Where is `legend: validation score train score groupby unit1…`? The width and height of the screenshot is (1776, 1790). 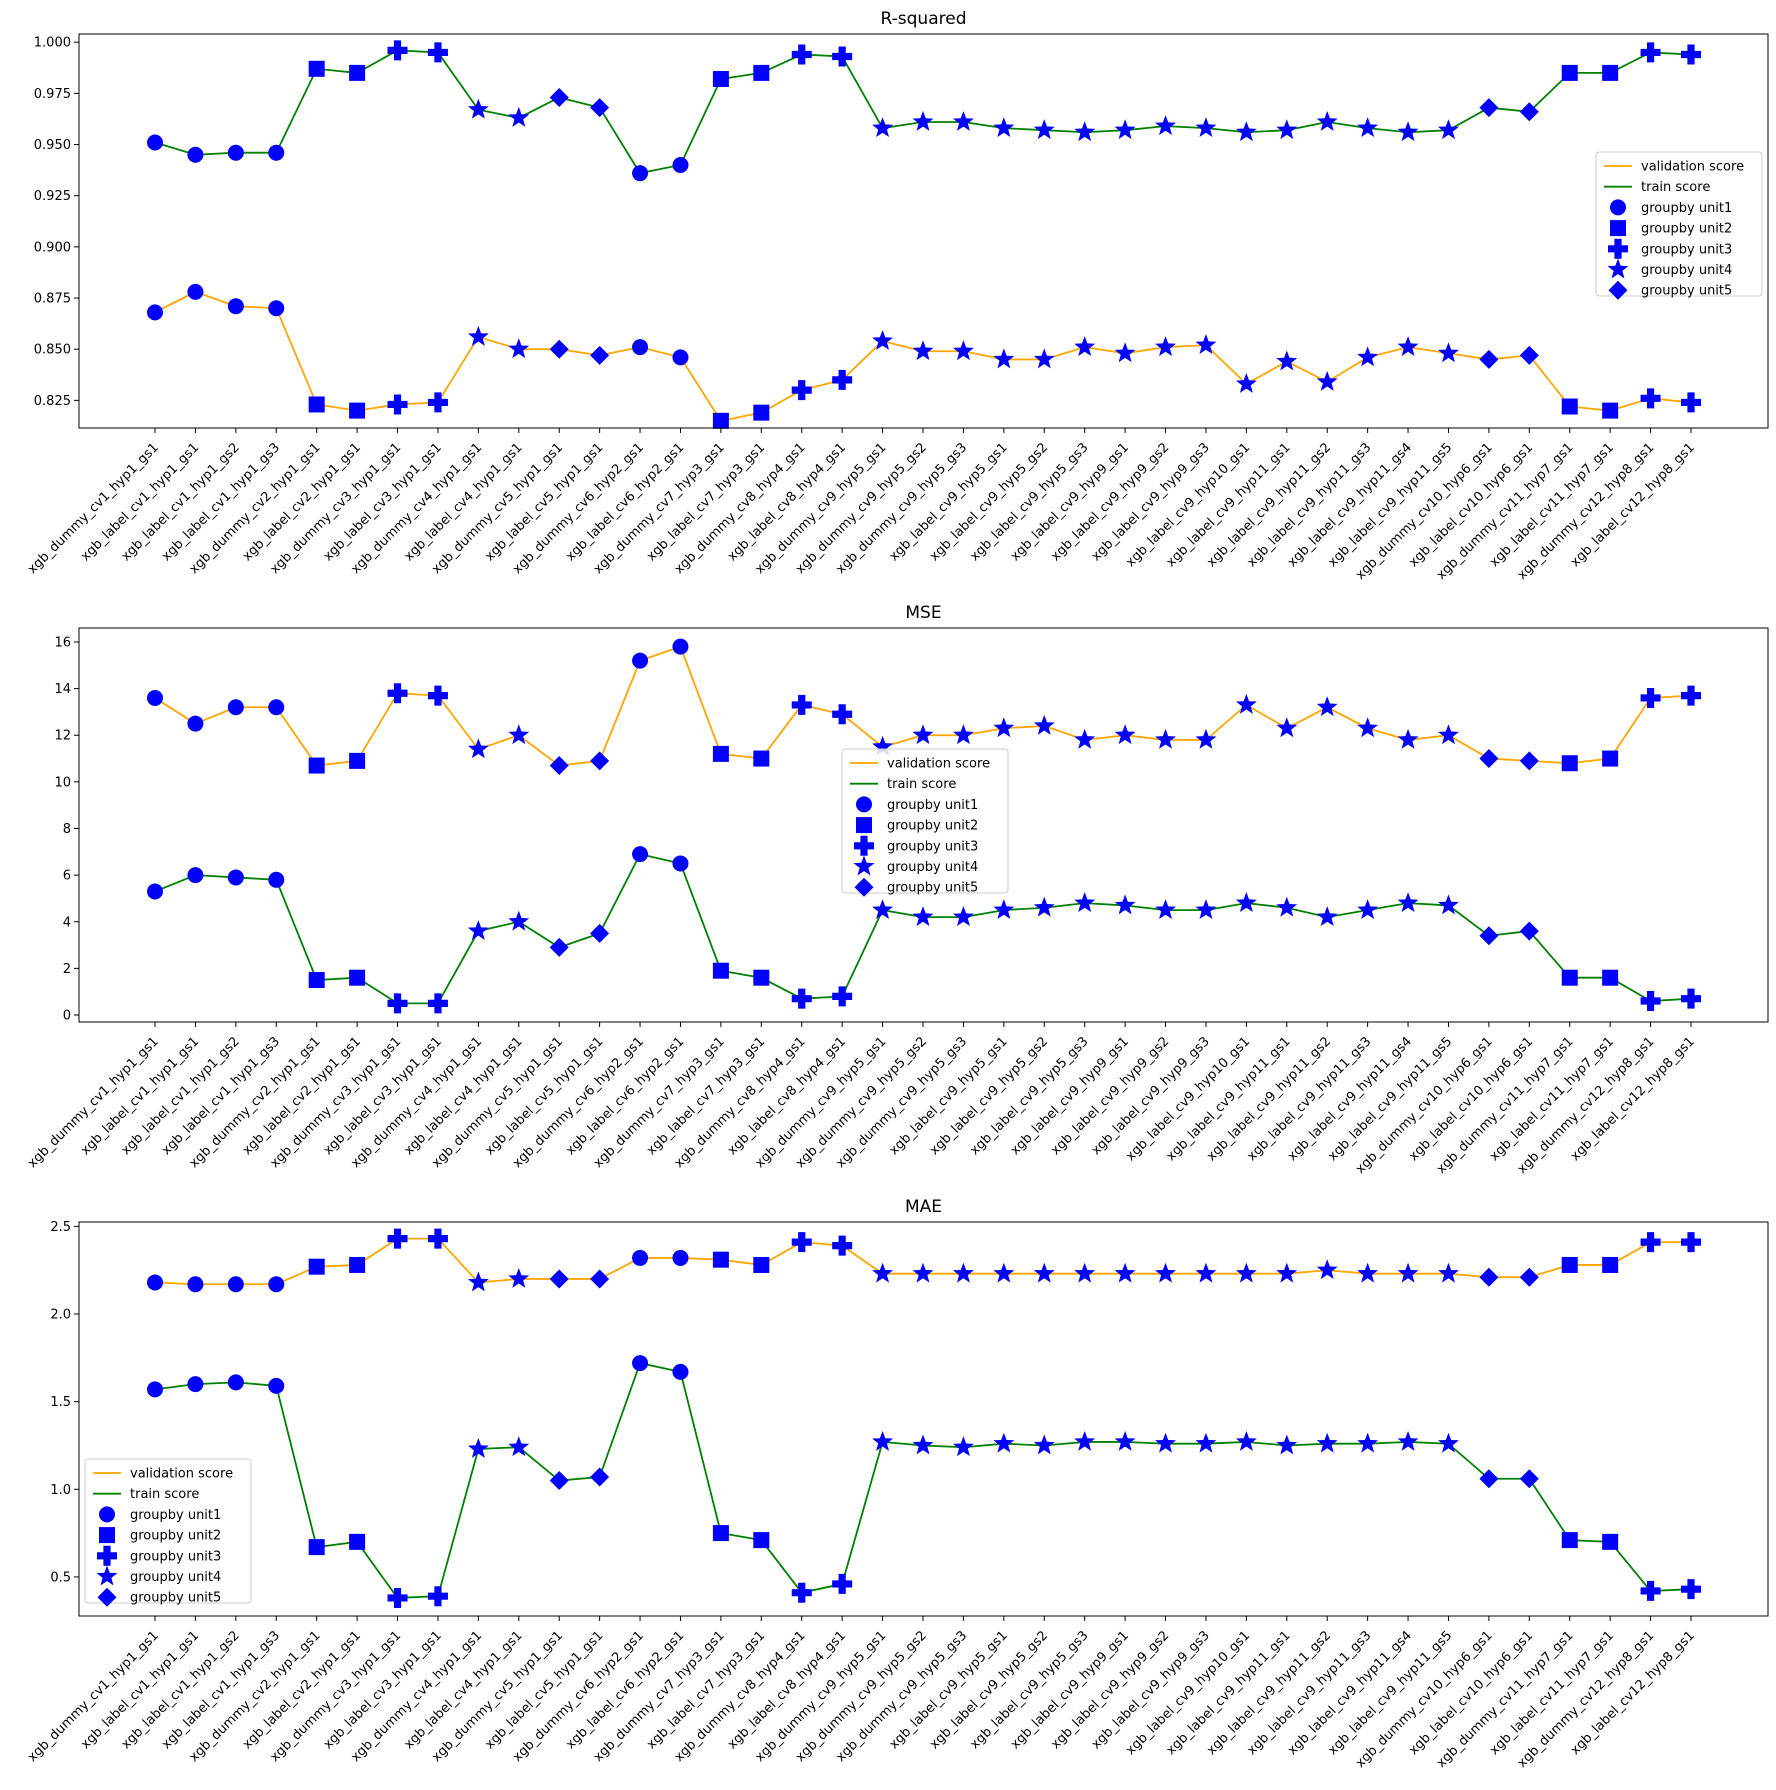 legend: validation score train score groupby unit1… is located at coordinates (1679, 225).